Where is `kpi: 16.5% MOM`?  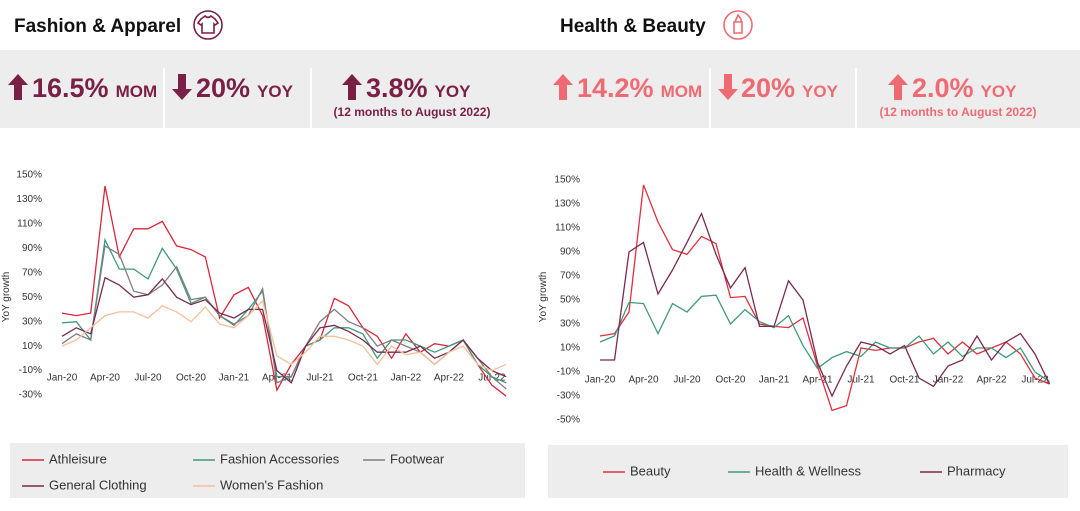
kpi: 16.5% MOM is located at coordinates (94, 88).